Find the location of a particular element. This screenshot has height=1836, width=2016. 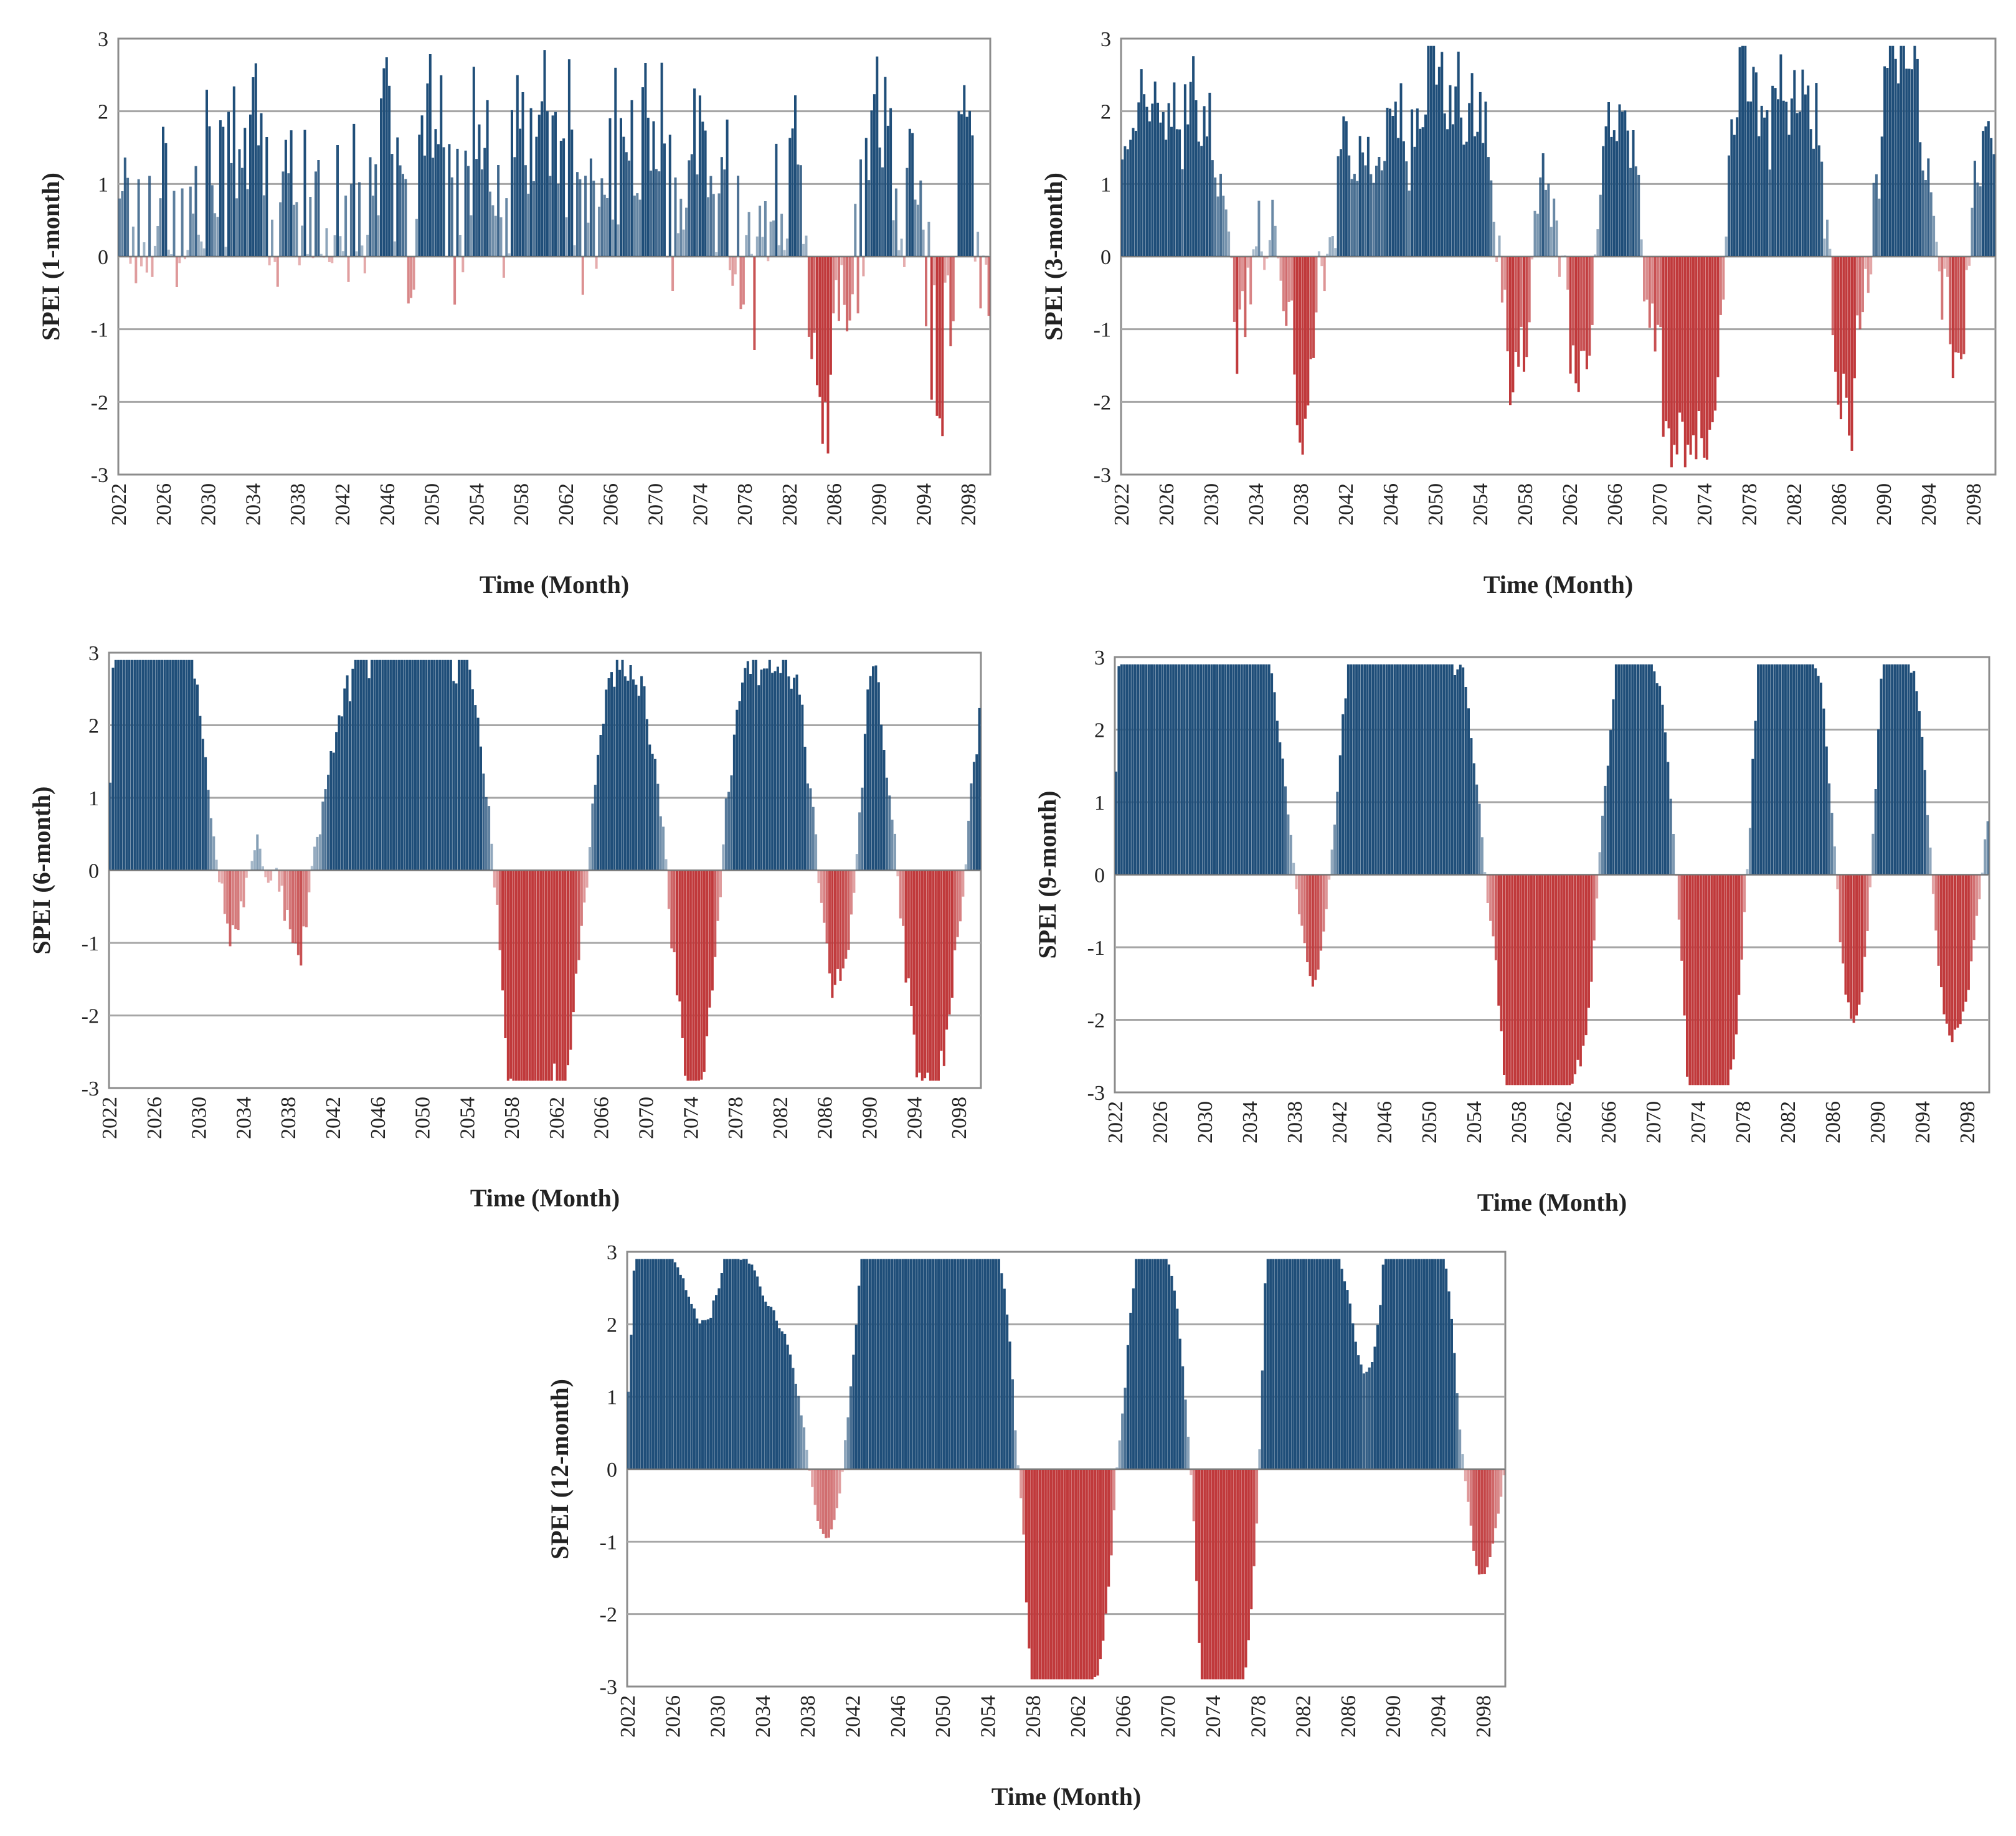

y-axis-label: SPEI (9-month) is located at coordinates (1047, 874).